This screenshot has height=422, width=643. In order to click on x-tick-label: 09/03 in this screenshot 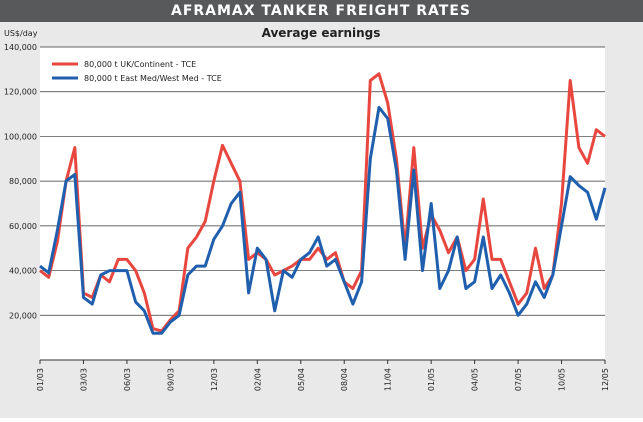, I will do `click(170, 379)`.